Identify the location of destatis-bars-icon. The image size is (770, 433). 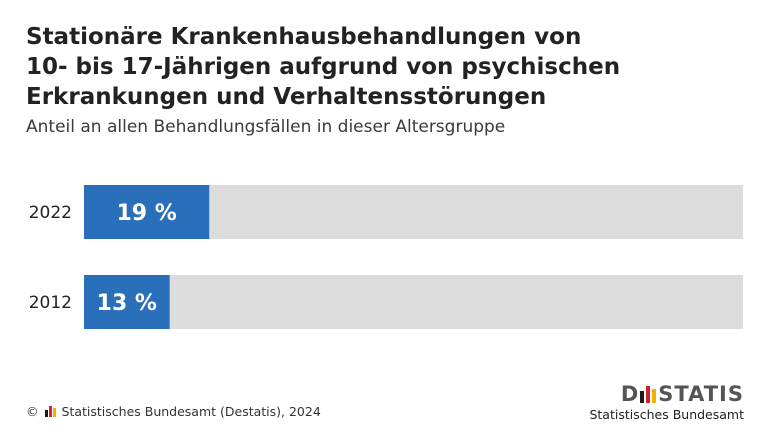
(648, 394).